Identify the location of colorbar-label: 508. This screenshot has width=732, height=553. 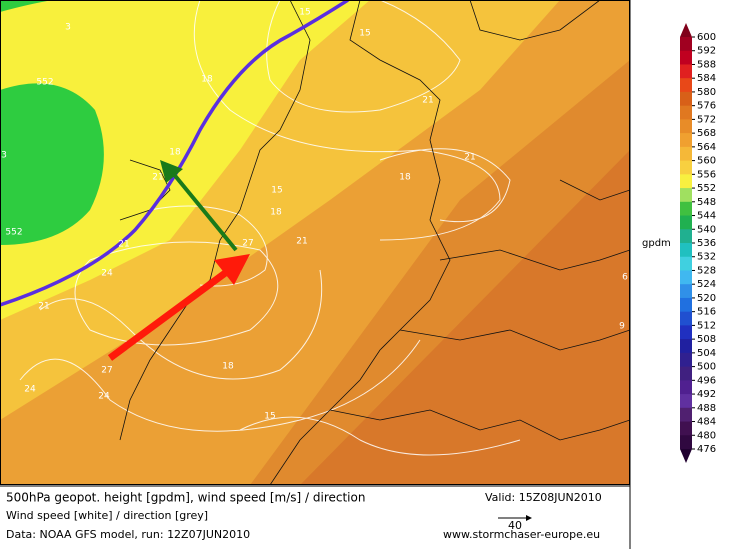
(706, 339).